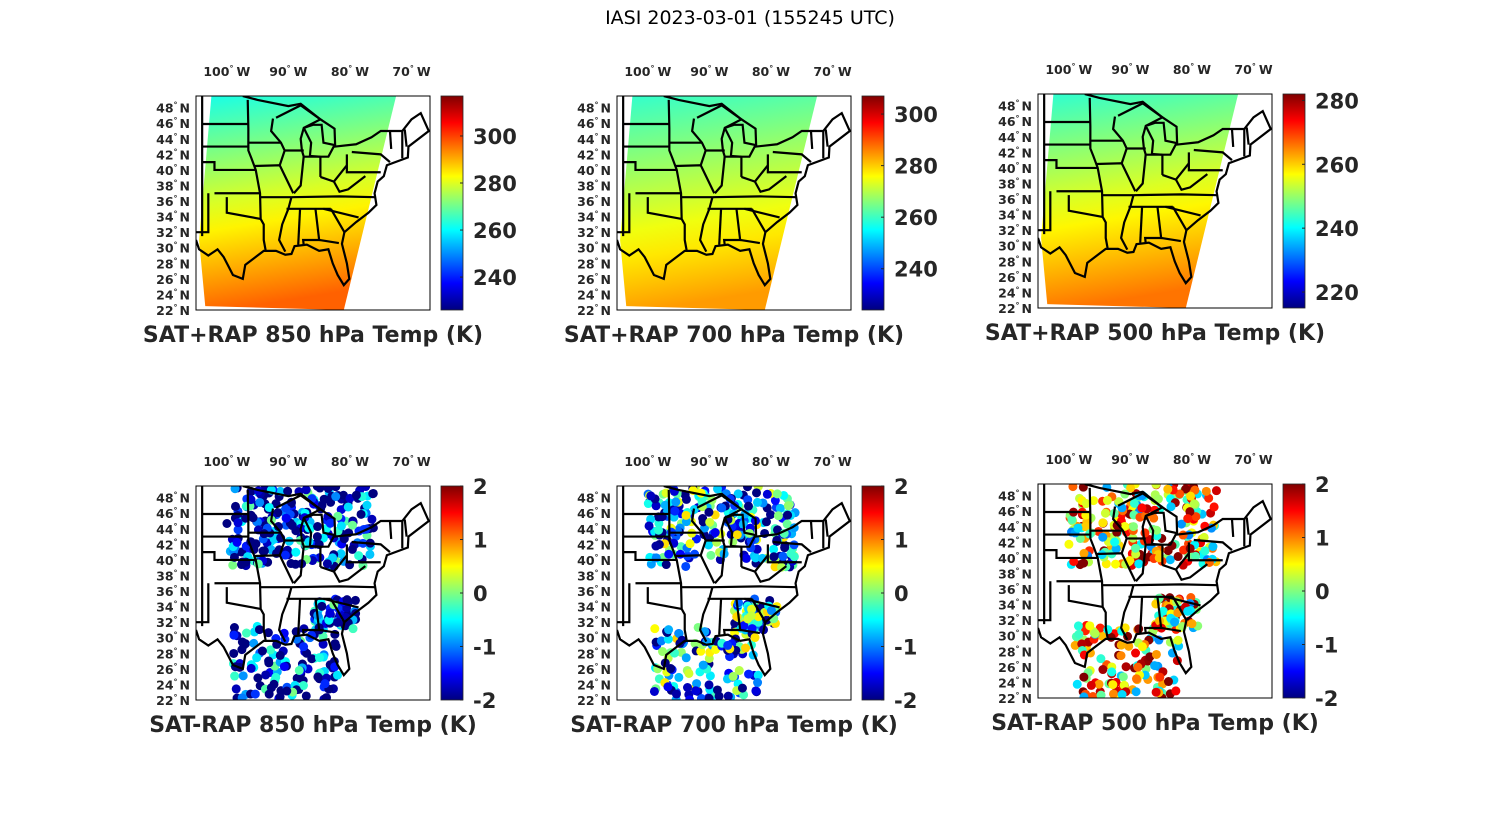 Image resolution: width=1500 pixels, height=825 pixels. I want to click on y-tick-label: 48° N, so click(173, 108).